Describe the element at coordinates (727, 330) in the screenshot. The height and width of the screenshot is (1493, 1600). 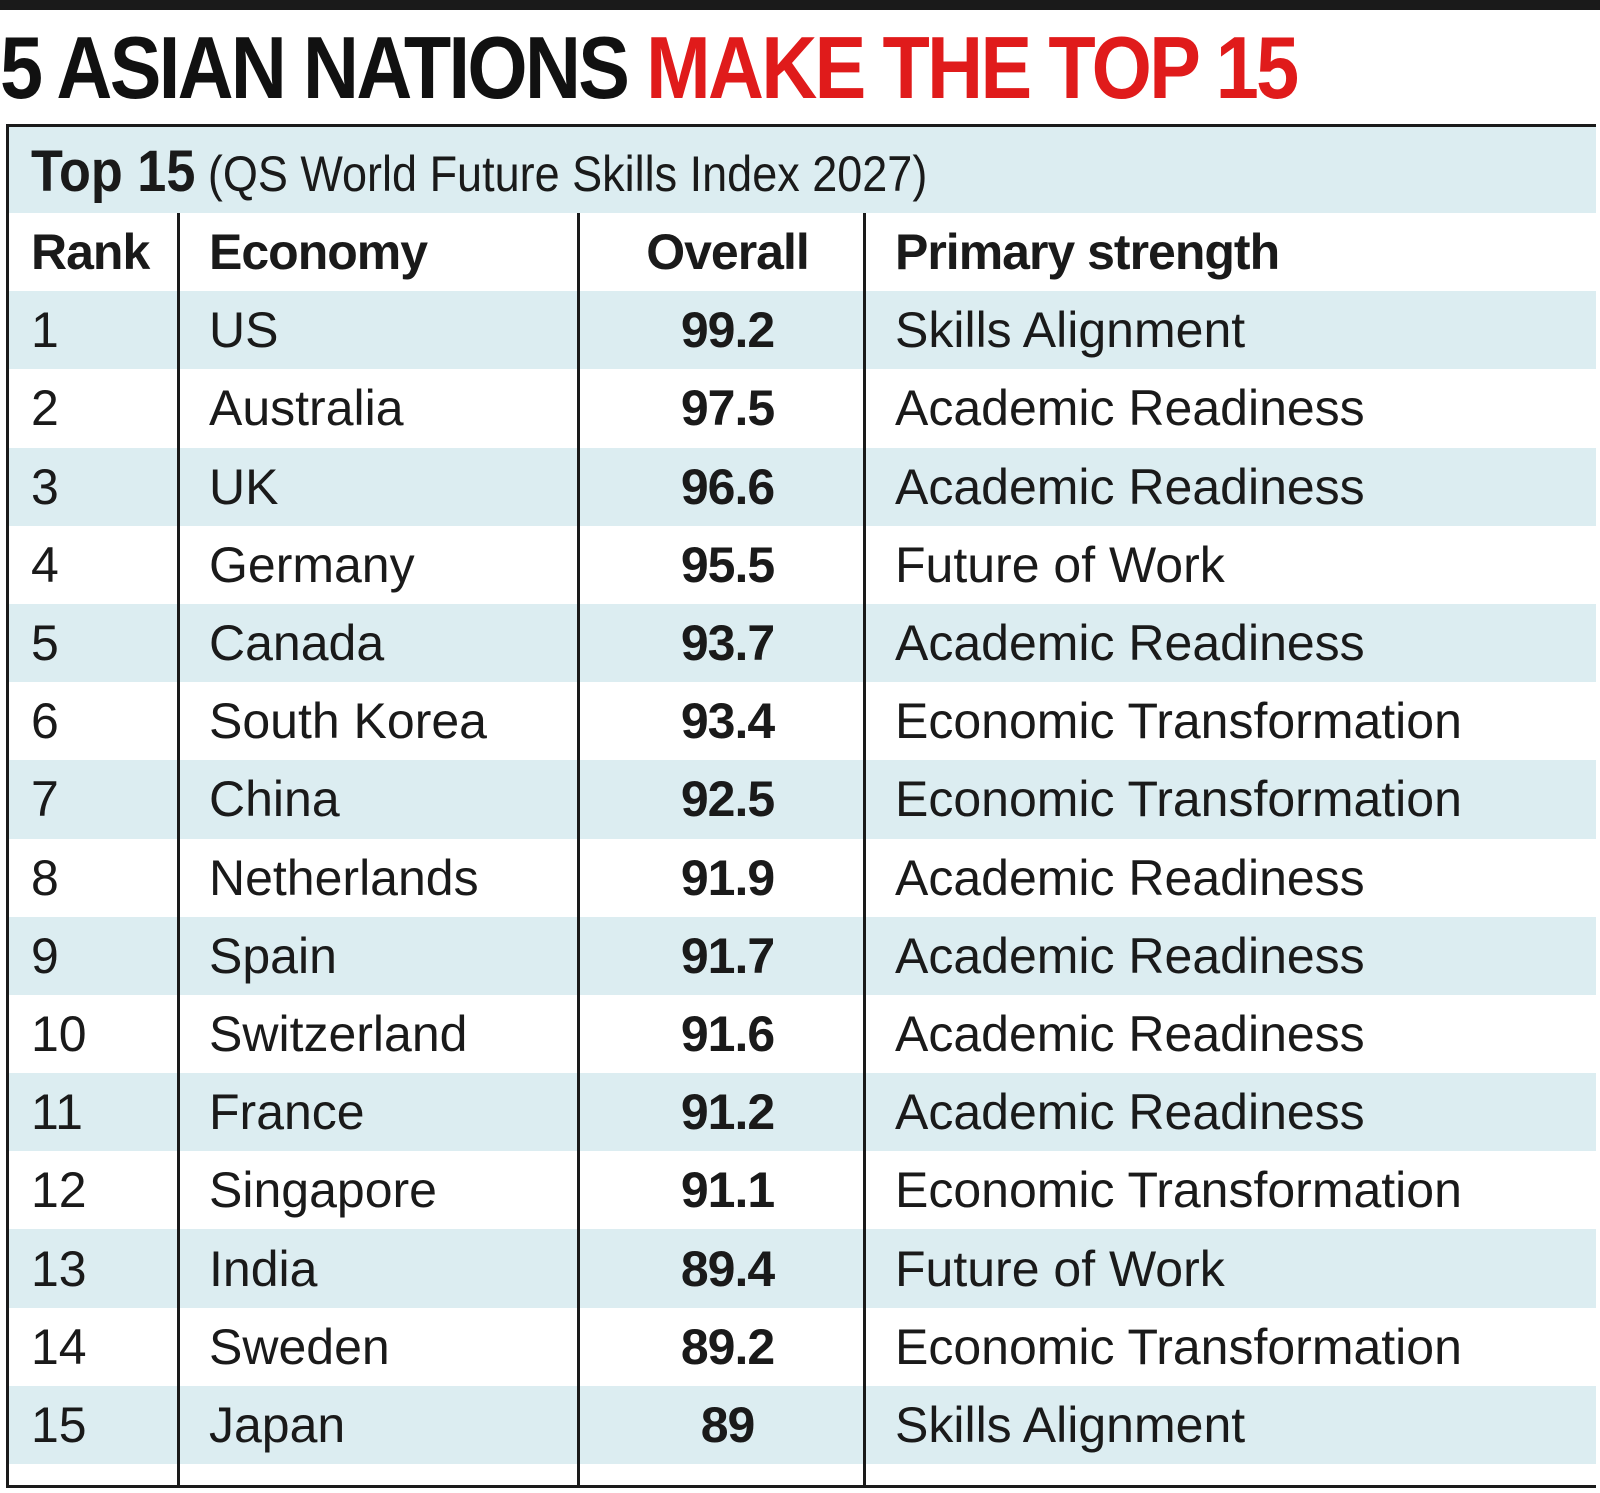
I see `overall-score-cell: 99.2` at that location.